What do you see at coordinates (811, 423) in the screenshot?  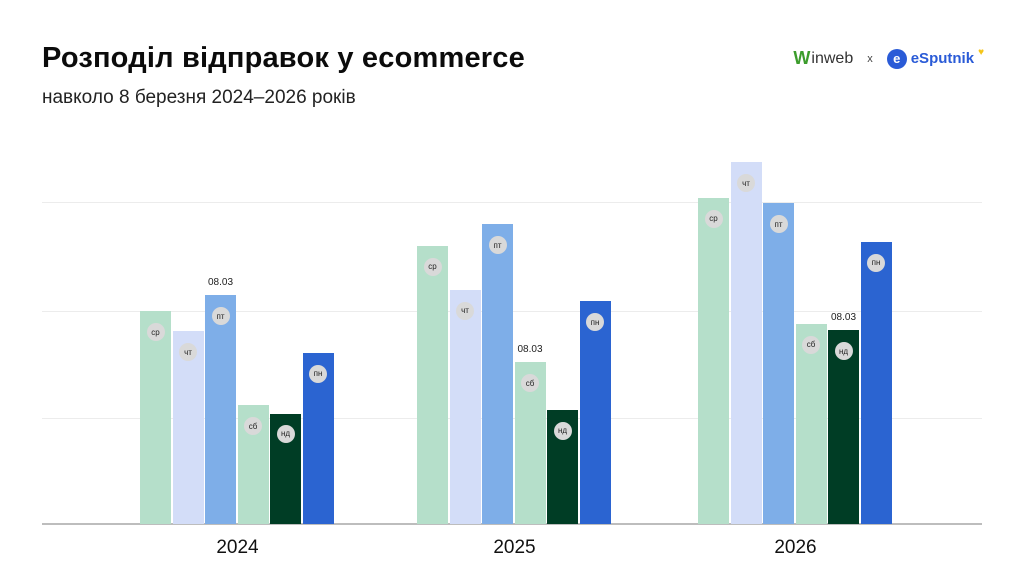 I see `bar-2026-сб: сб` at bounding box center [811, 423].